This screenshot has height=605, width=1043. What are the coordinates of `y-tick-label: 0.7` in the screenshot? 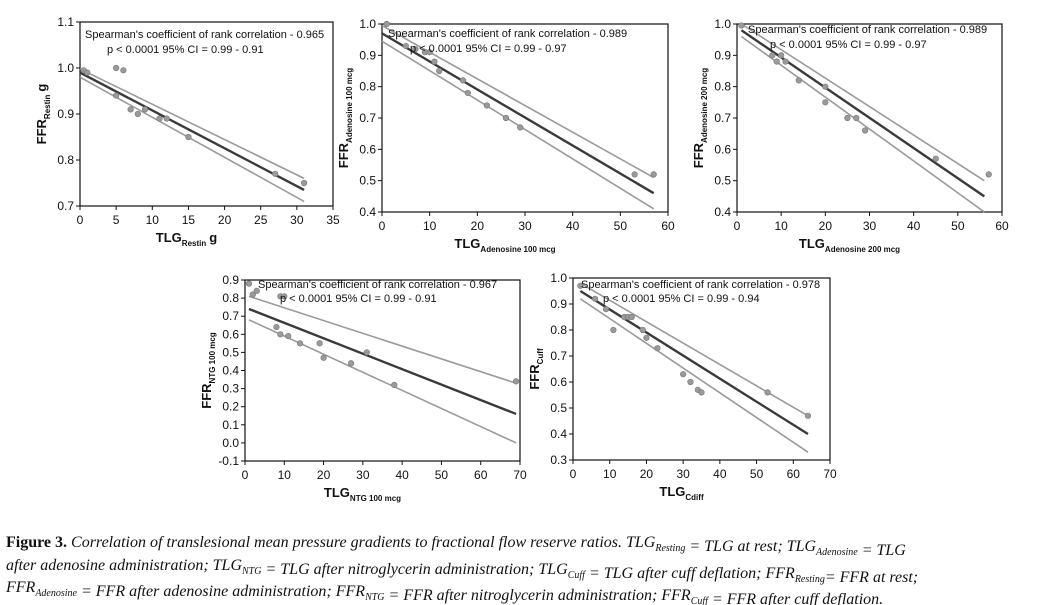 It's located at (230, 316).